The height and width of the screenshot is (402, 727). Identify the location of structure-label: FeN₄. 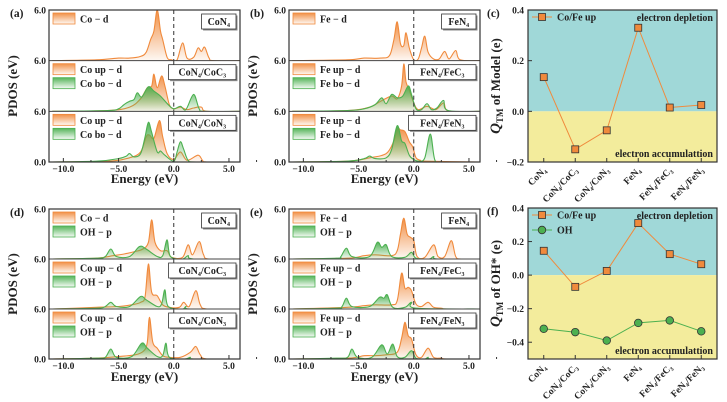
(458, 221).